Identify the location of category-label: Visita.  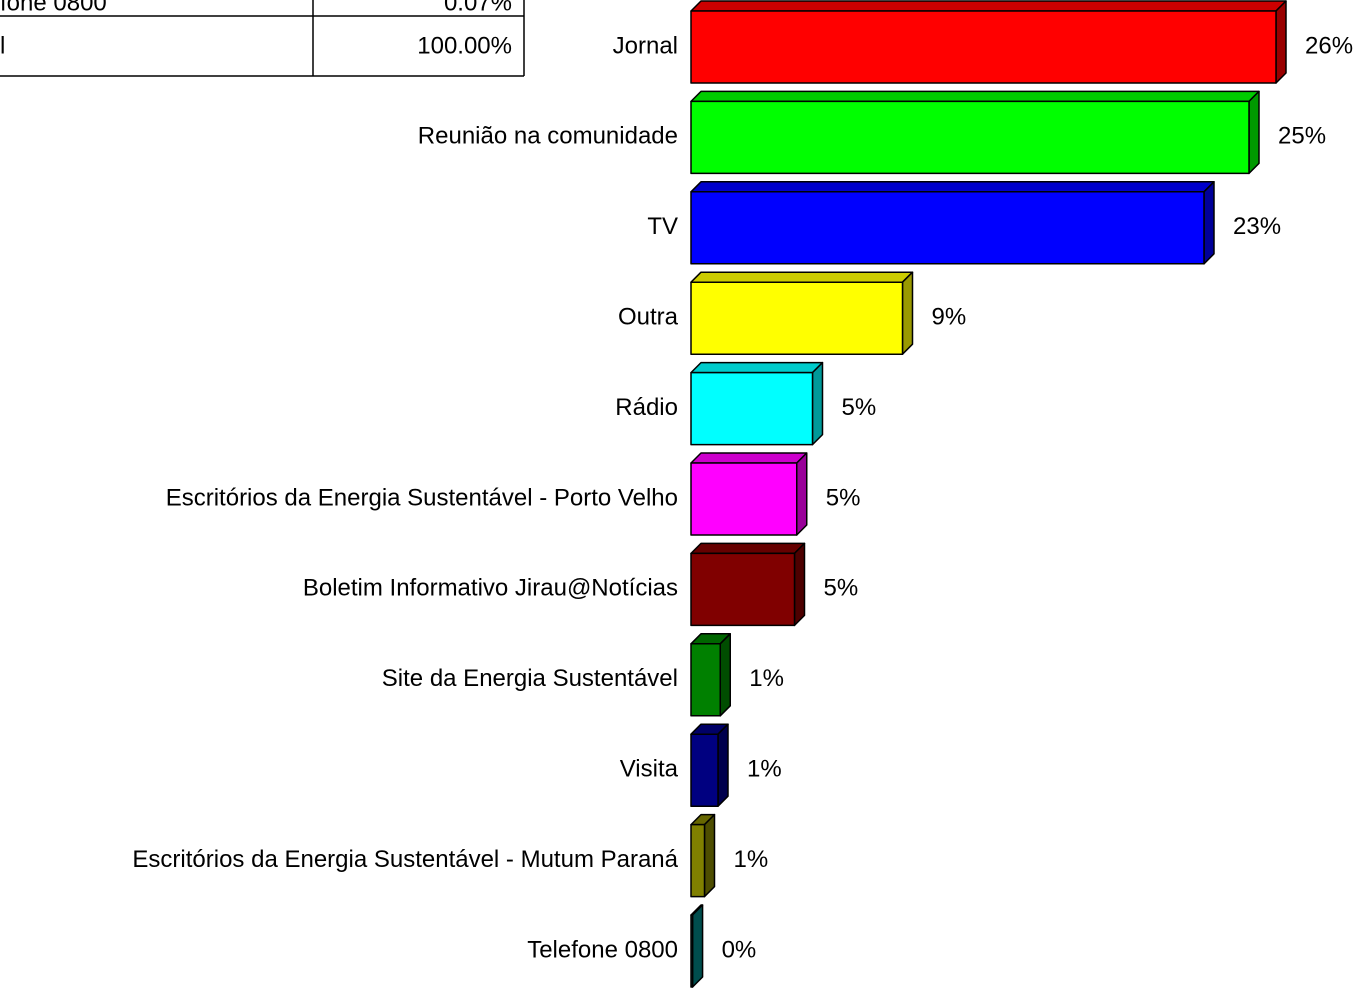
(649, 769).